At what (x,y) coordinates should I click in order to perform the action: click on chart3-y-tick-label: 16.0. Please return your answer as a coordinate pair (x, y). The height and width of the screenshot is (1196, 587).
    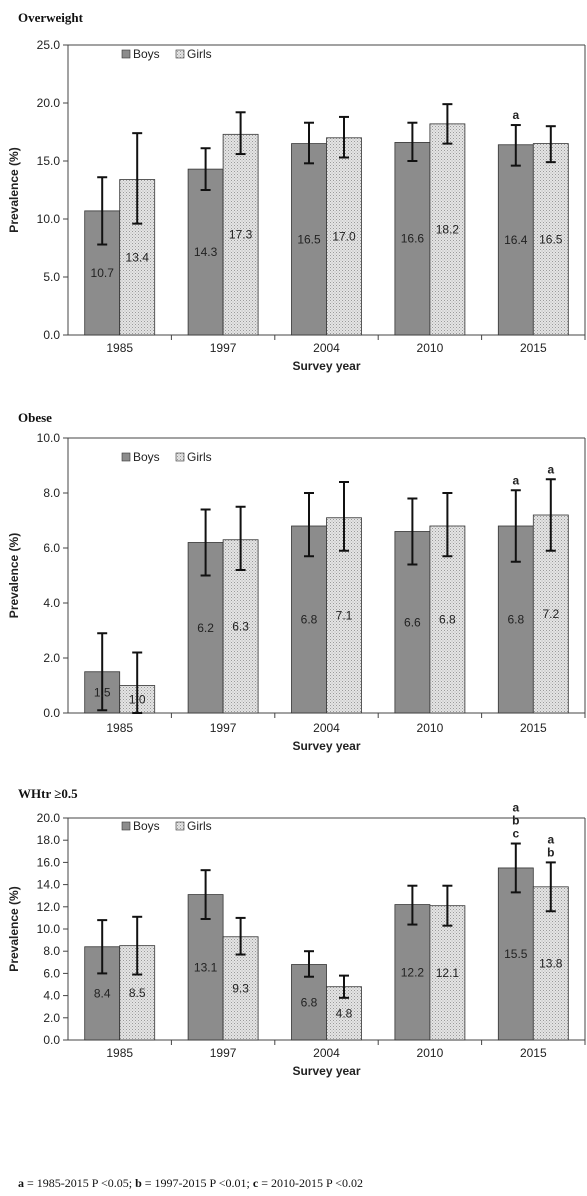
    Looking at the image, I should click on (49, 862).